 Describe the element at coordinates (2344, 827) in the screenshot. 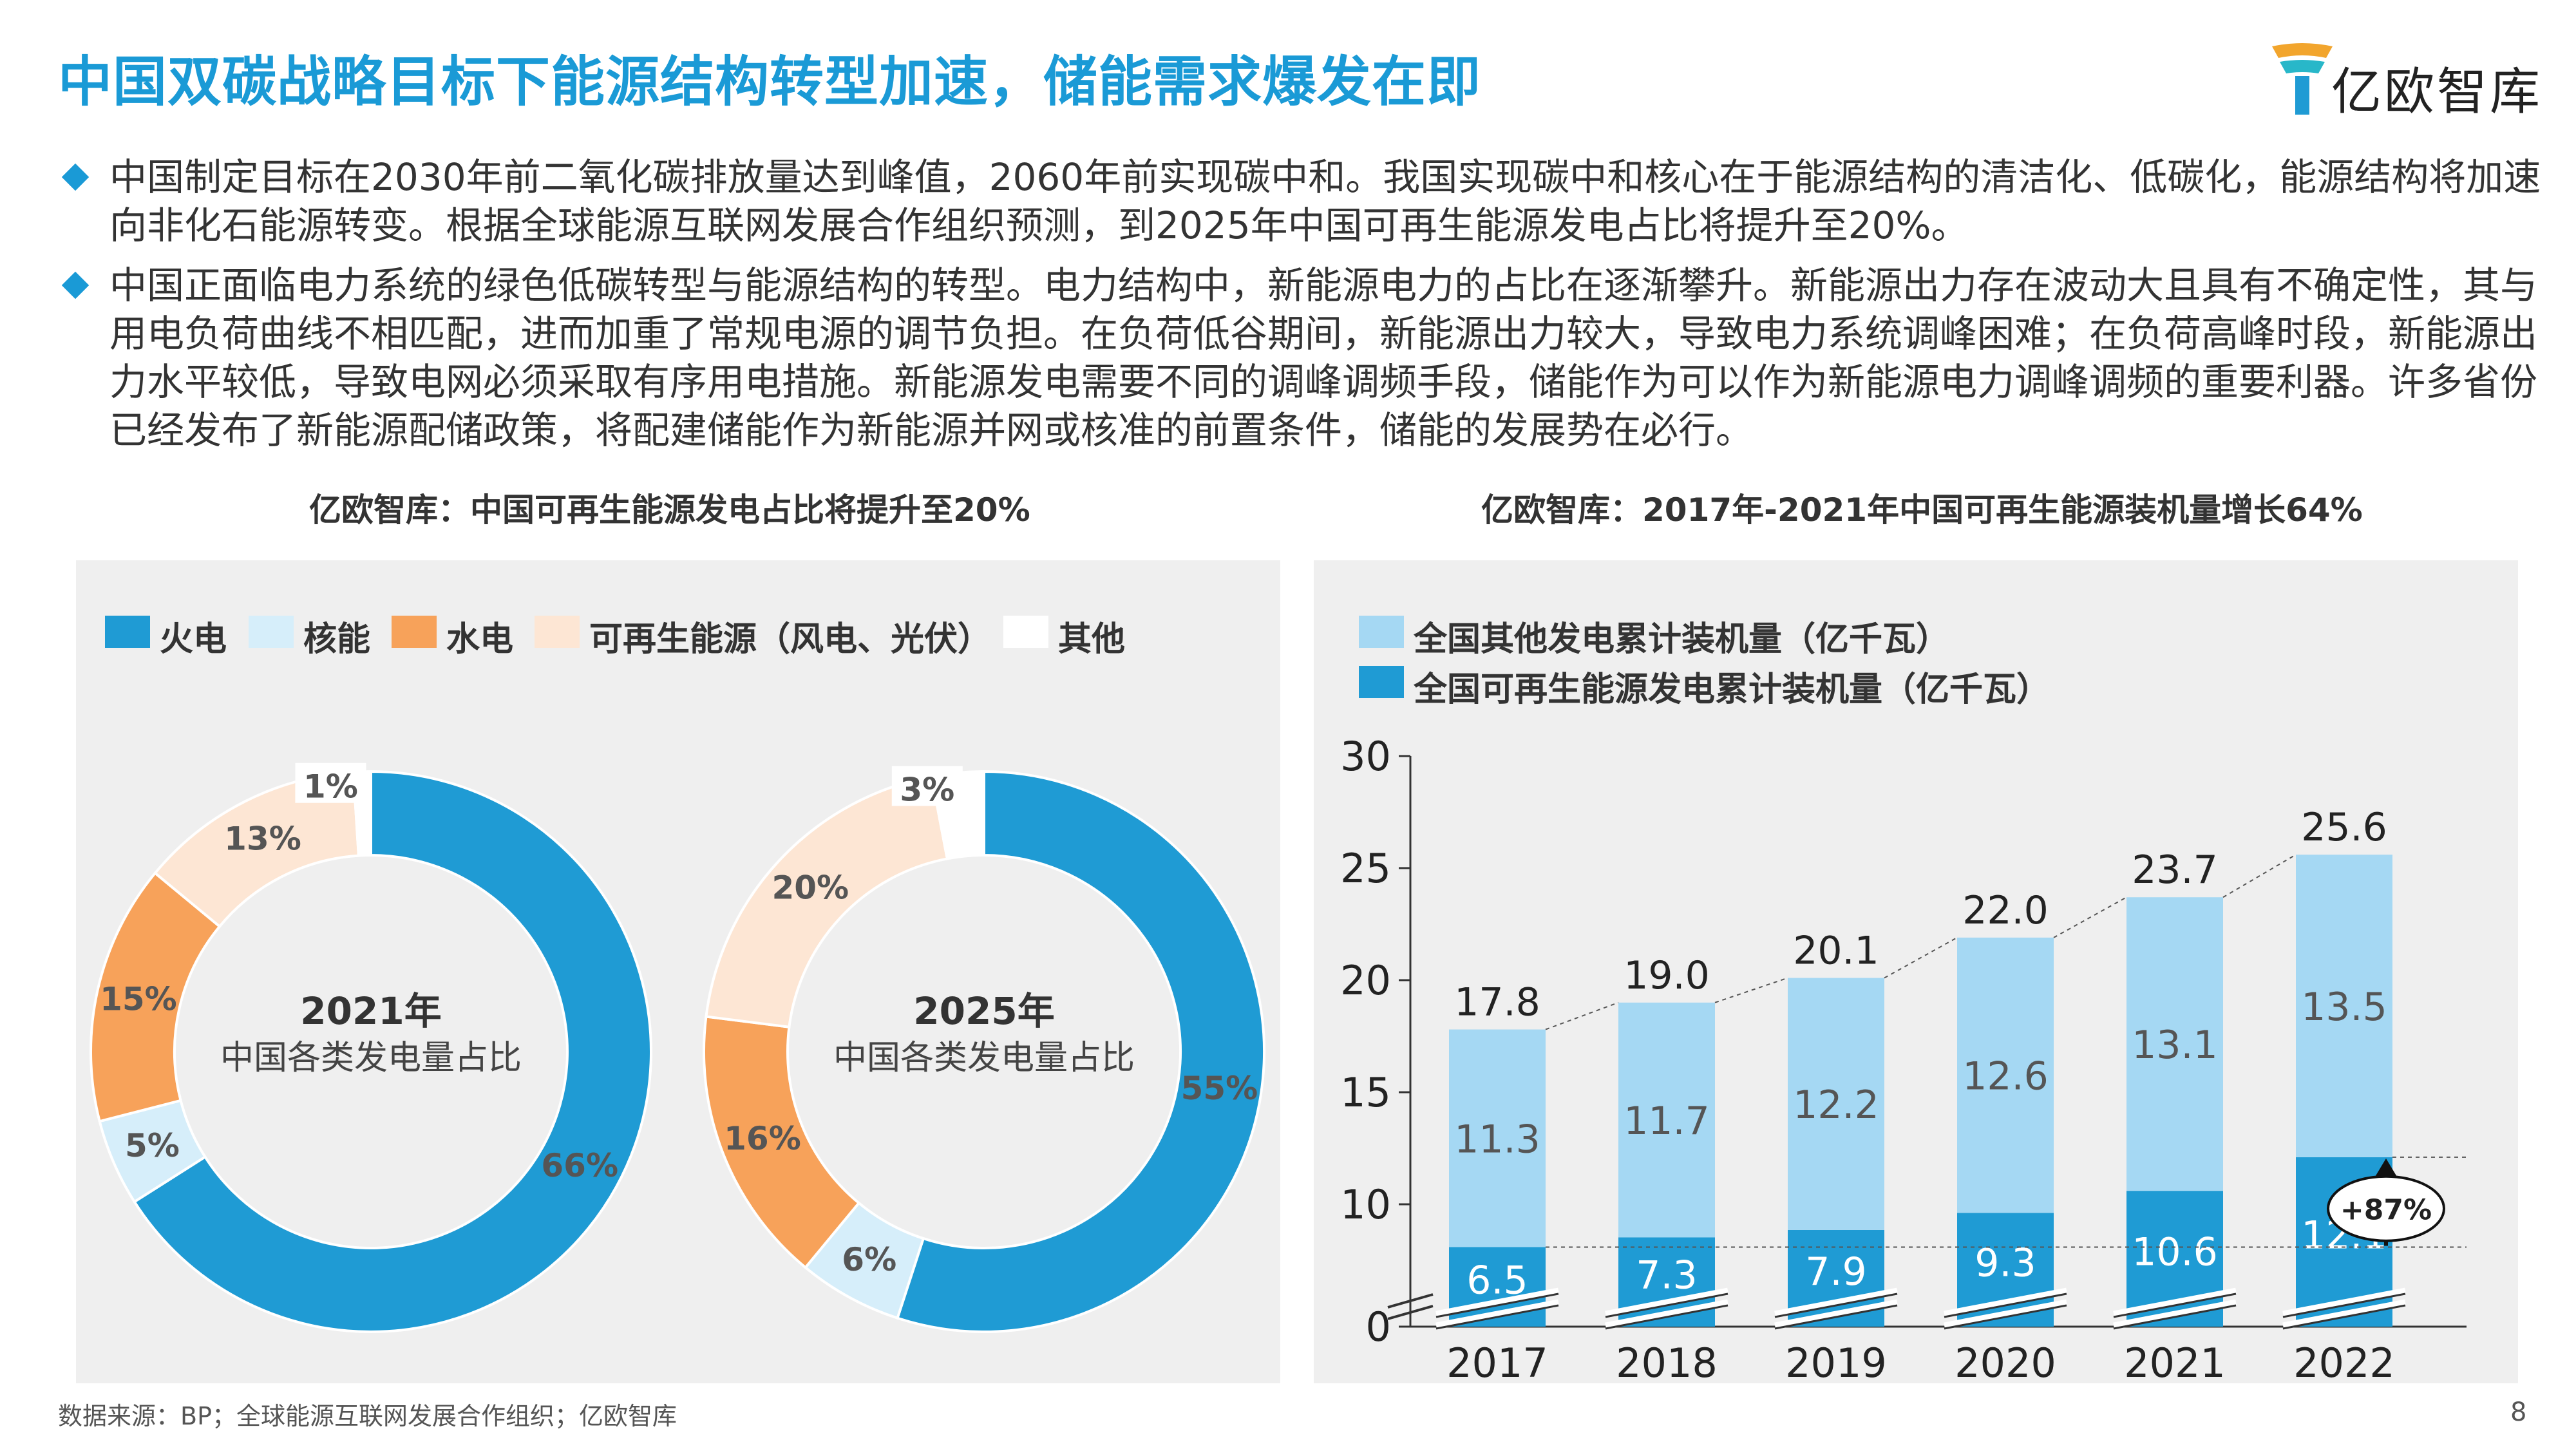

I see `bar-total-label: 25.6` at that location.